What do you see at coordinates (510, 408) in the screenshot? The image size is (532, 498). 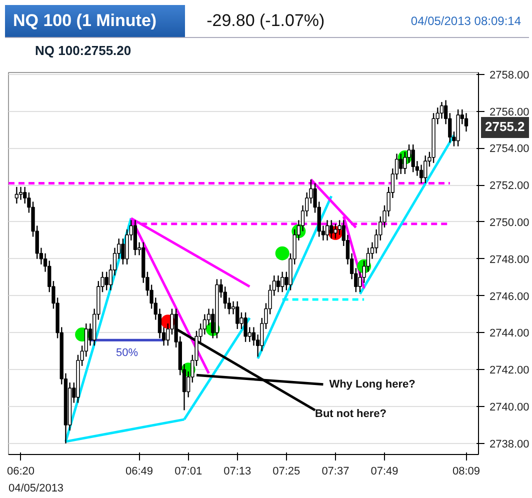 I see `y-tick-label: 2740.00` at bounding box center [510, 408].